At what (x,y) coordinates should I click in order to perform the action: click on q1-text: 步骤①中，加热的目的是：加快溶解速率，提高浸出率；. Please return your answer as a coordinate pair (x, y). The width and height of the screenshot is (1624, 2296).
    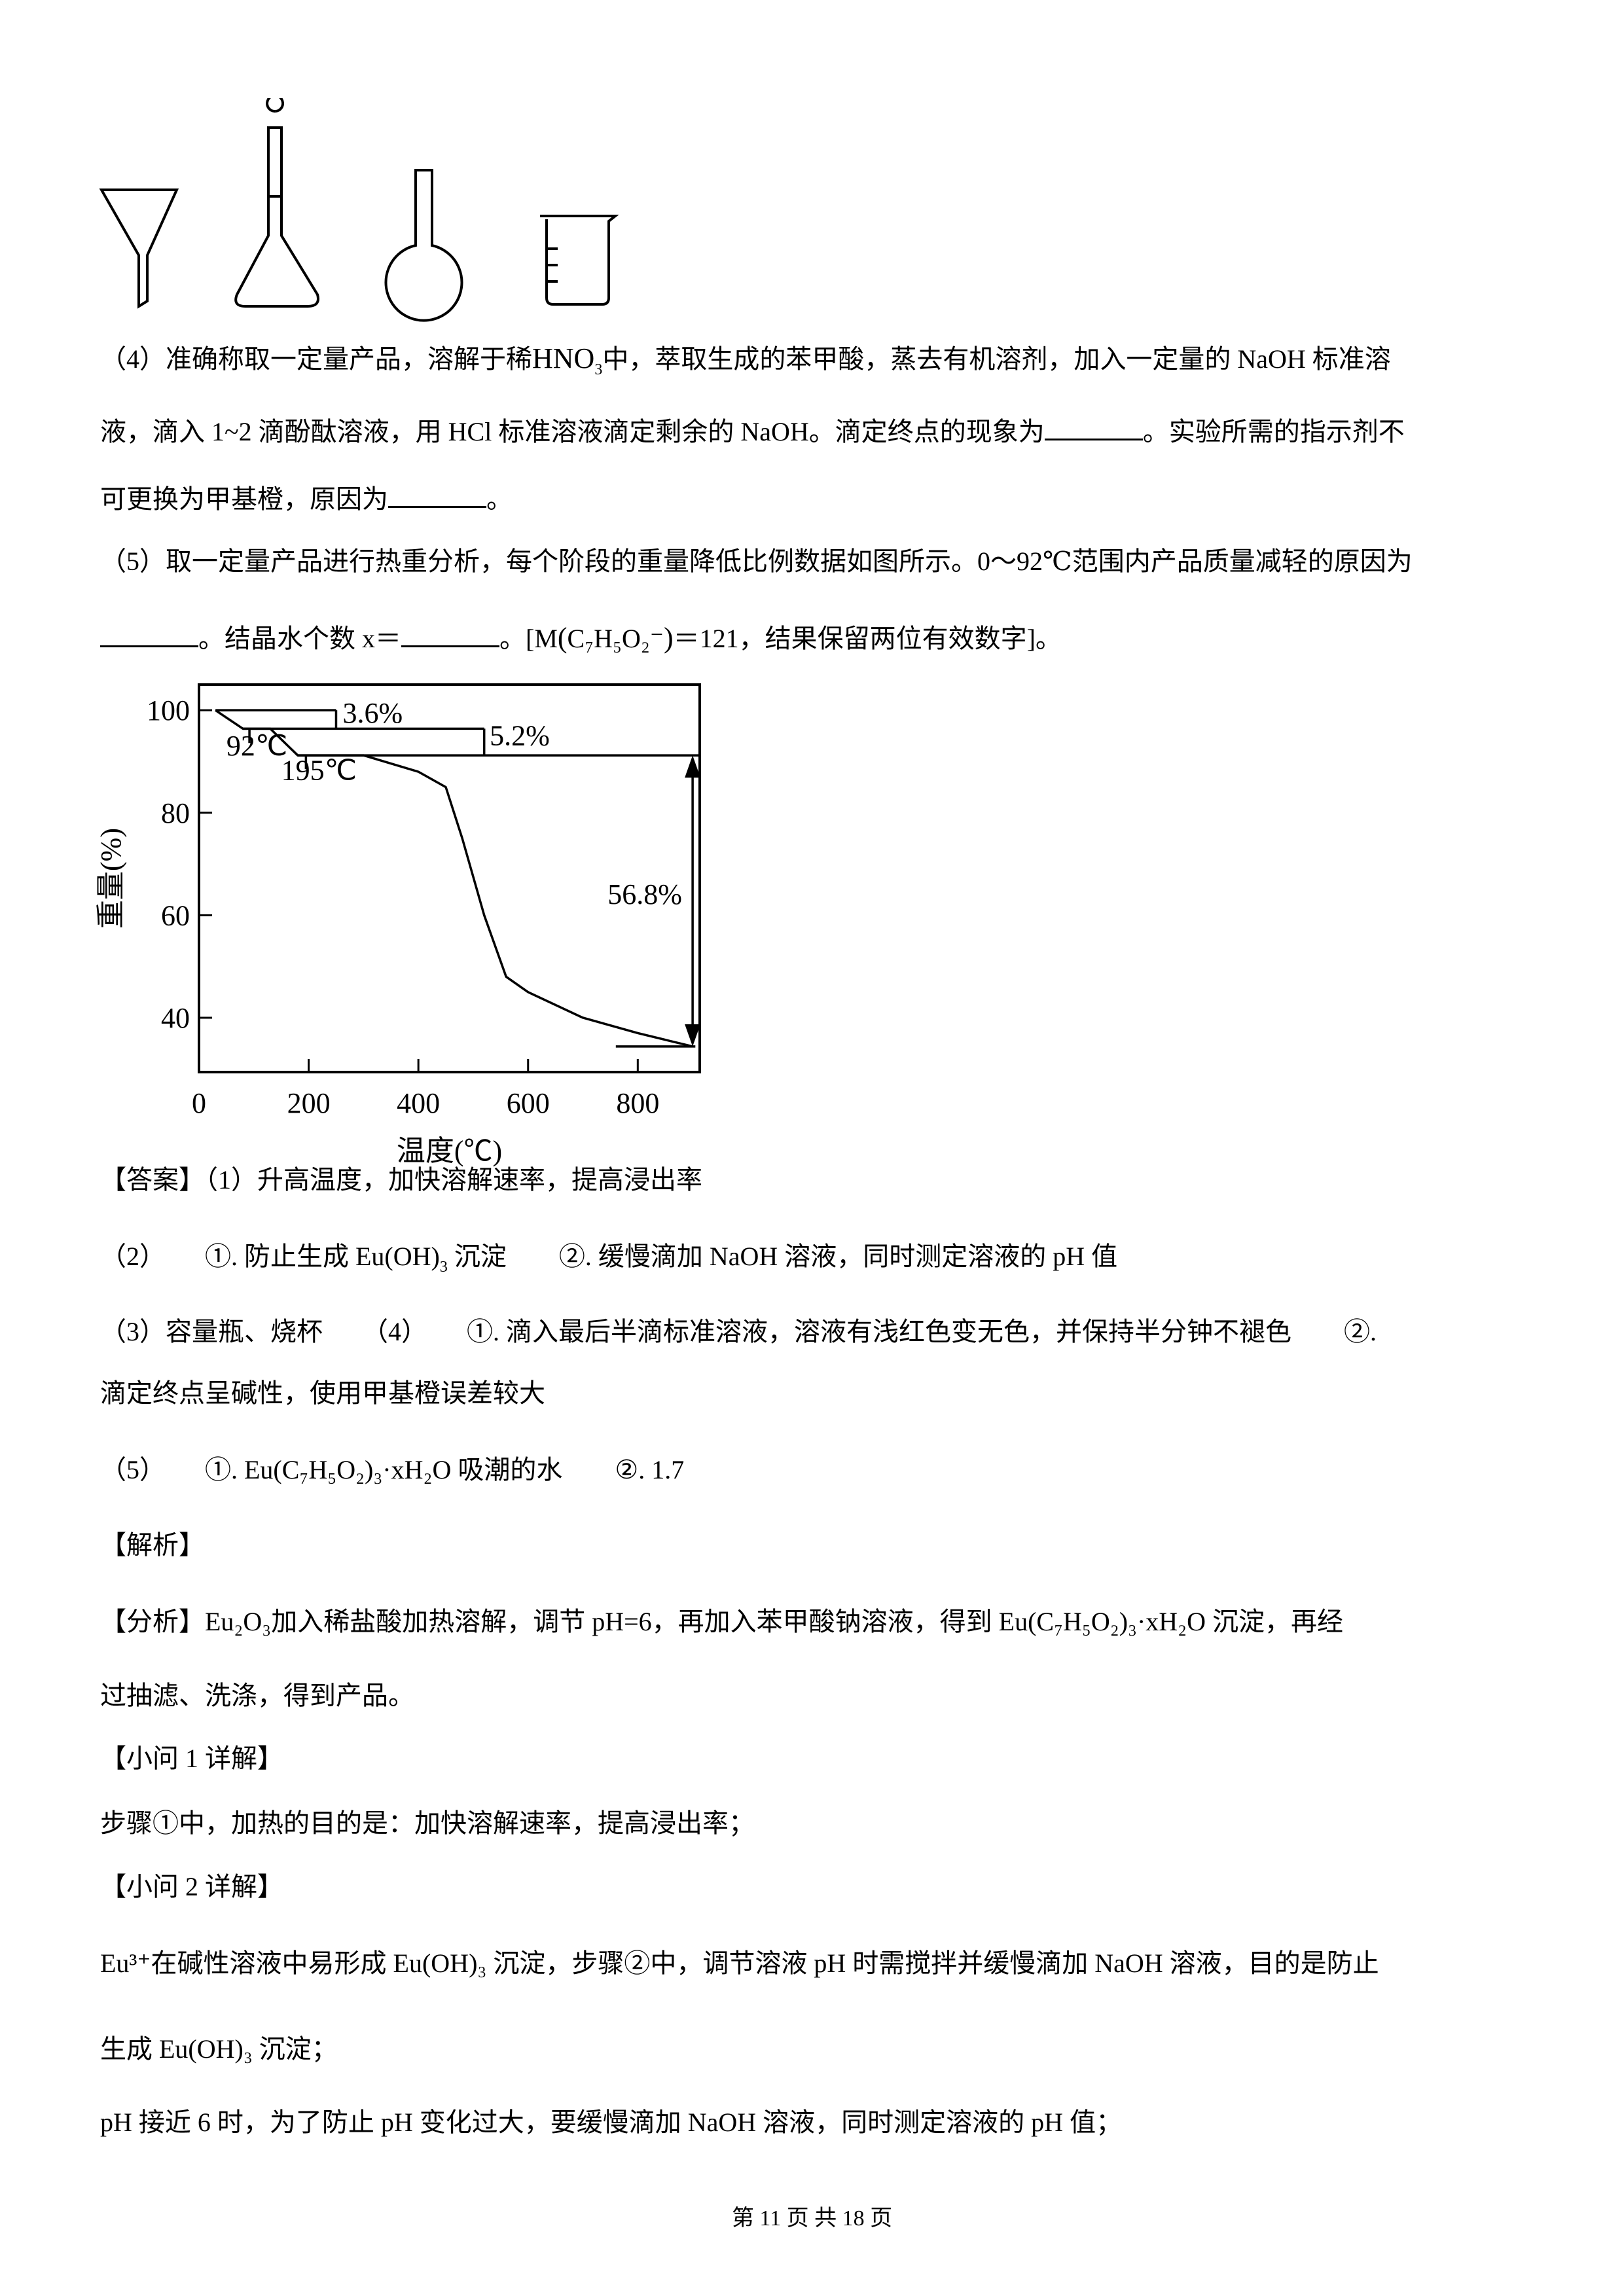
    Looking at the image, I should click on (427, 1823).